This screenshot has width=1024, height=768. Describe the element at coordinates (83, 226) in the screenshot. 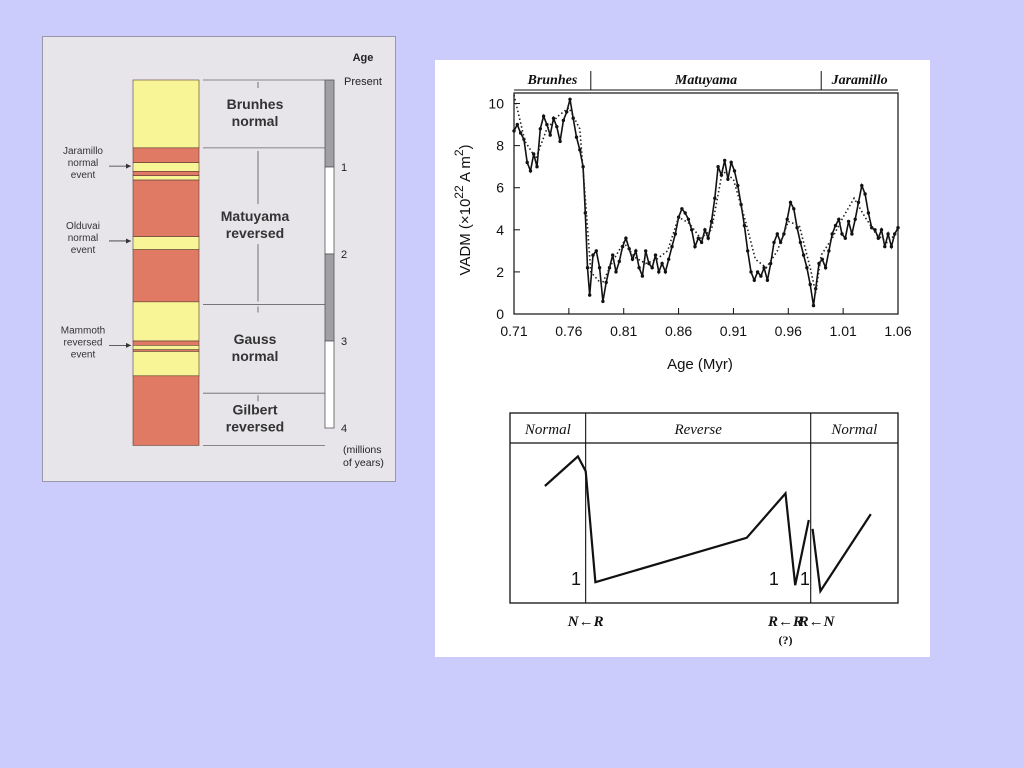

I see `event-label: Olduvai` at that location.